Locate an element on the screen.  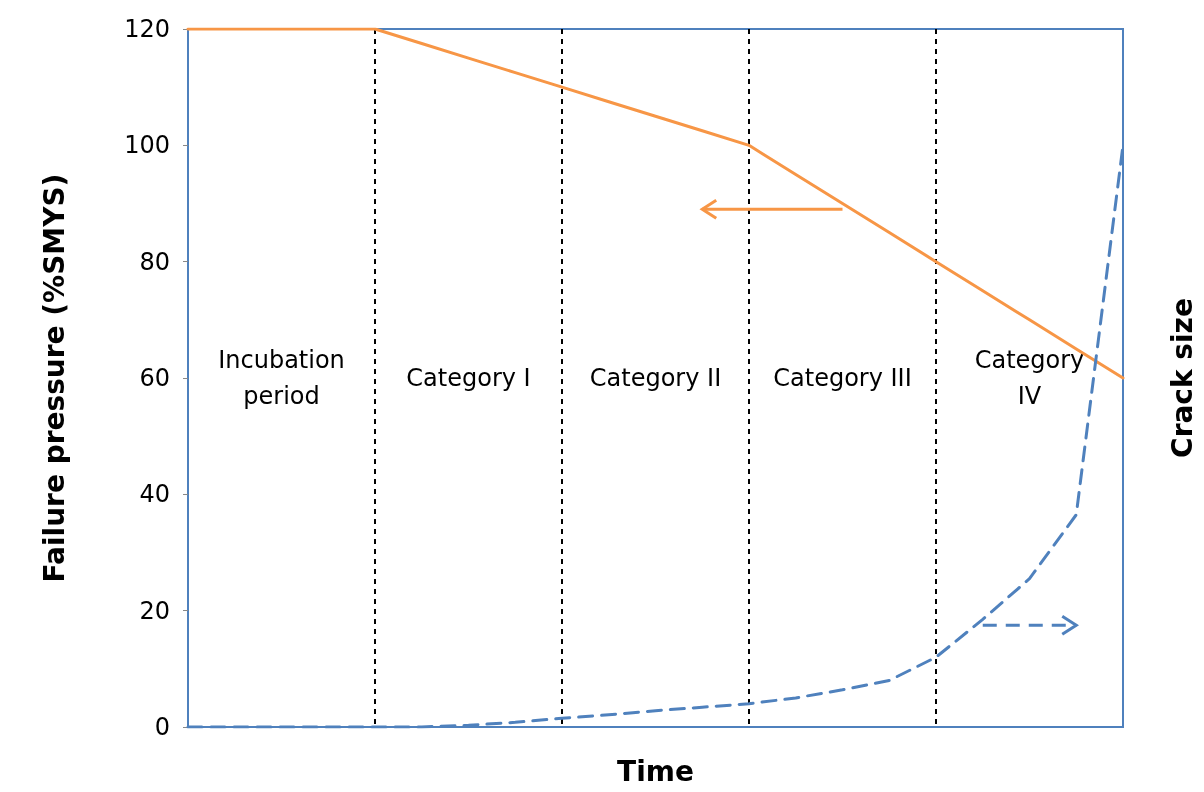
annotation: Category II is located at coordinates (655, 378).